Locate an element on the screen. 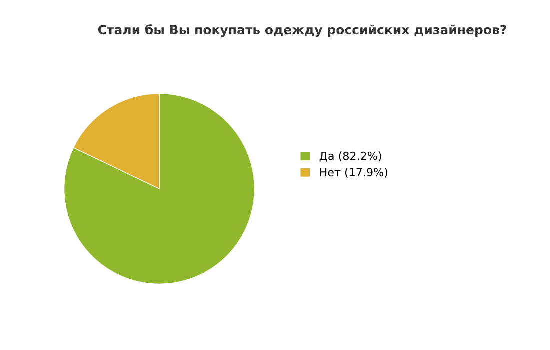  chart-title: Стали бы Вы покупать одежду российских дизайнеров? is located at coordinates (302, 31).